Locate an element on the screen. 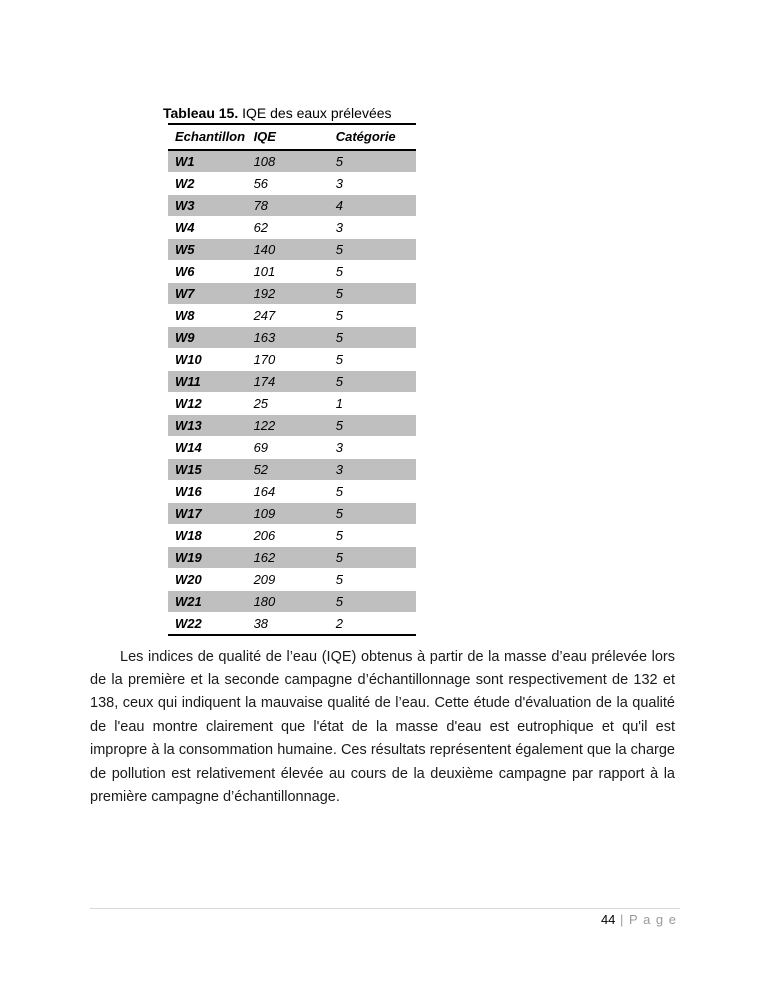 The height and width of the screenshot is (990, 765). category-cell: 4 is located at coordinates (372, 205).